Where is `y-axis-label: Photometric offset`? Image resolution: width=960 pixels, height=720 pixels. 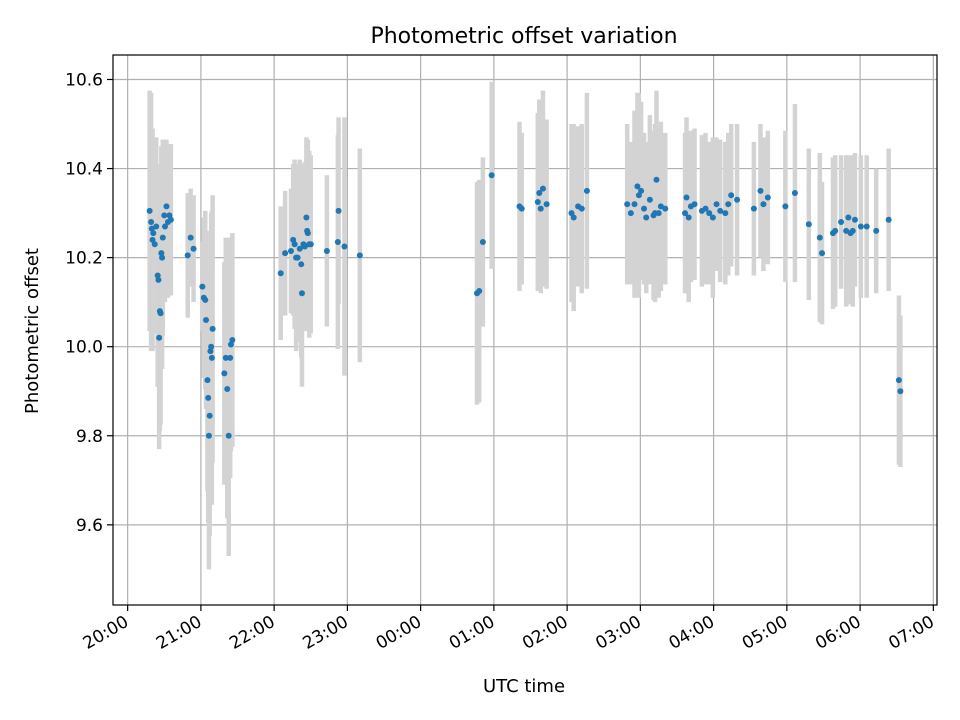
y-axis-label: Photometric offset is located at coordinates (32, 331).